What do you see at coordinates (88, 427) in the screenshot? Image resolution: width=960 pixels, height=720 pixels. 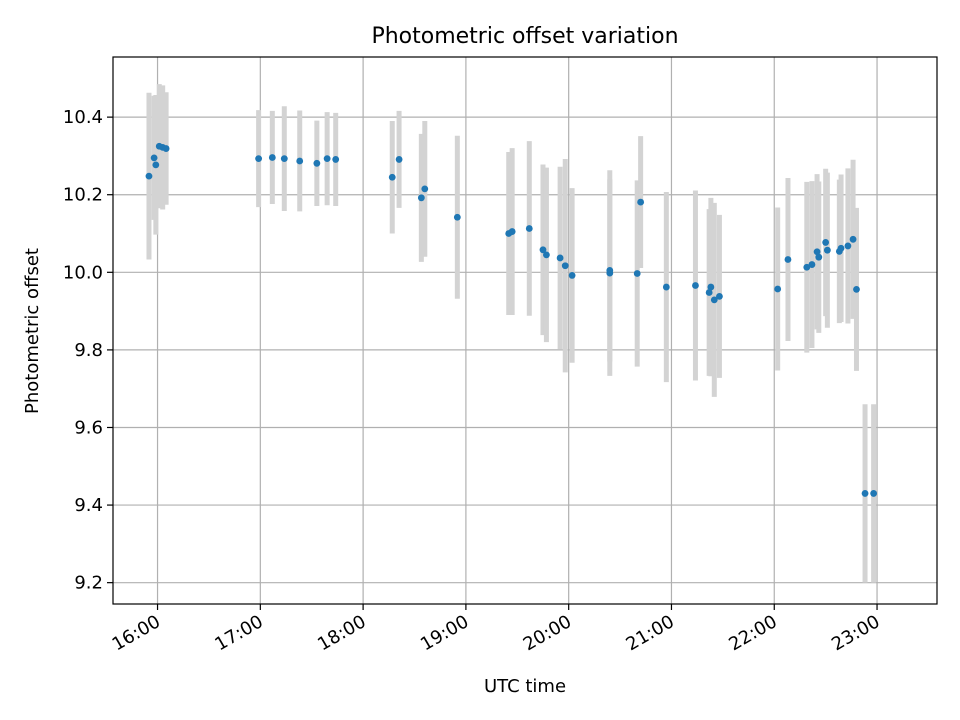 I see `y-tick-label: 9.6` at bounding box center [88, 427].